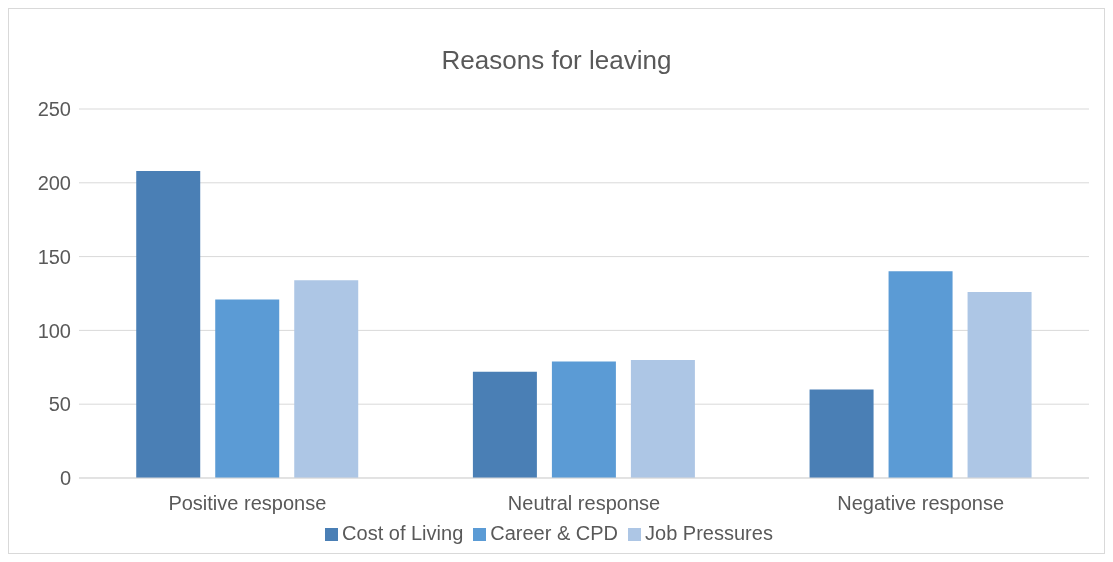  Describe the element at coordinates (59, 404) in the screenshot. I see `y-tick-label: 50` at that location.